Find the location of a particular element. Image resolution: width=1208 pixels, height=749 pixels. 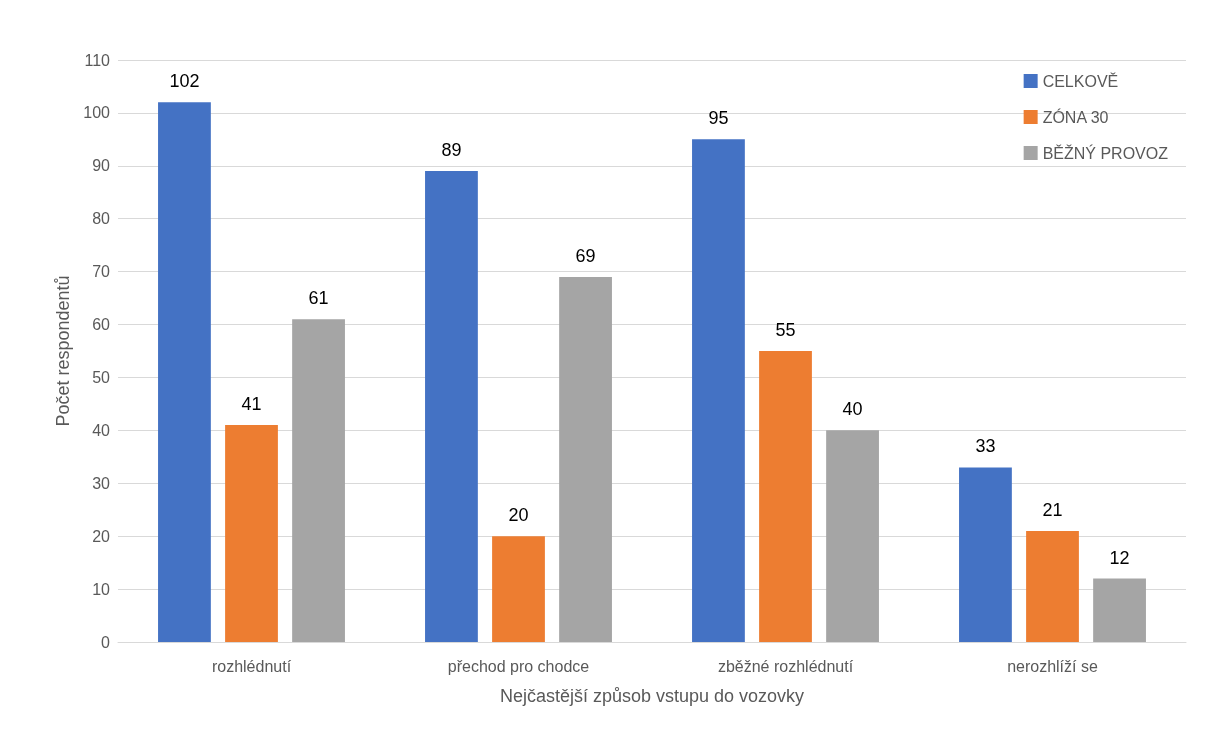

legend-label: ZÓNA 30 is located at coordinates (1075, 116).